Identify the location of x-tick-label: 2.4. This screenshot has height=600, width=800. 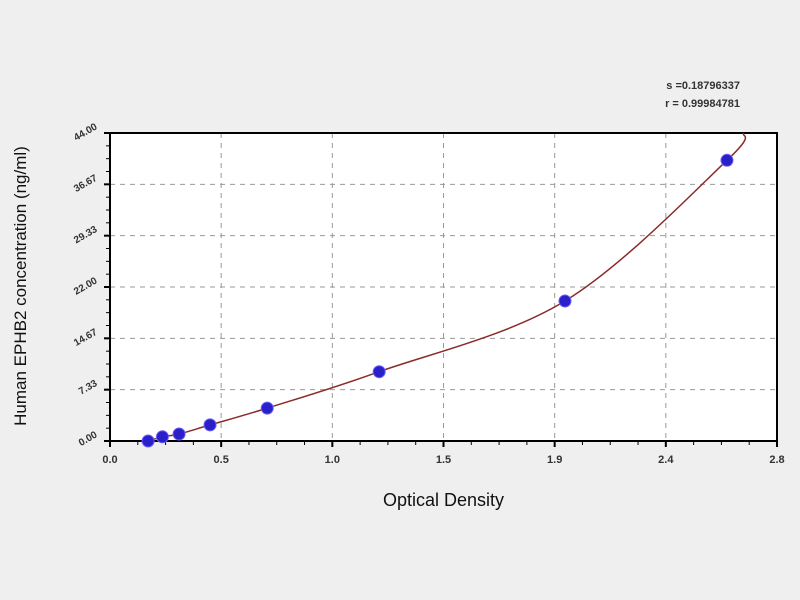
(666, 460).